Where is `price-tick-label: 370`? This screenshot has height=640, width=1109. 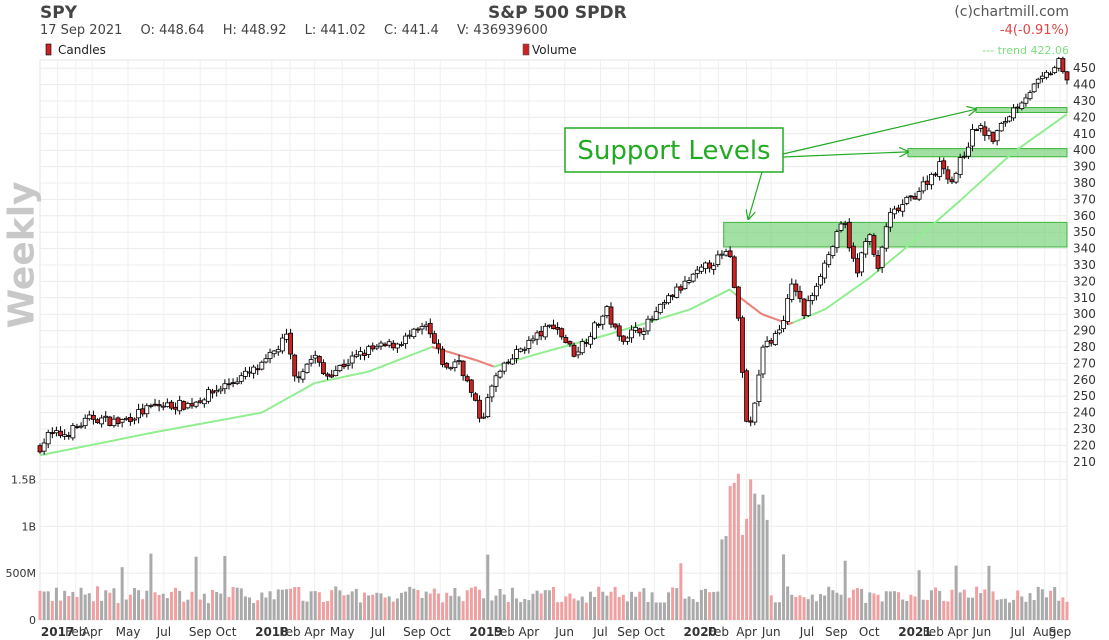 price-tick-label: 370 is located at coordinates (1084, 199).